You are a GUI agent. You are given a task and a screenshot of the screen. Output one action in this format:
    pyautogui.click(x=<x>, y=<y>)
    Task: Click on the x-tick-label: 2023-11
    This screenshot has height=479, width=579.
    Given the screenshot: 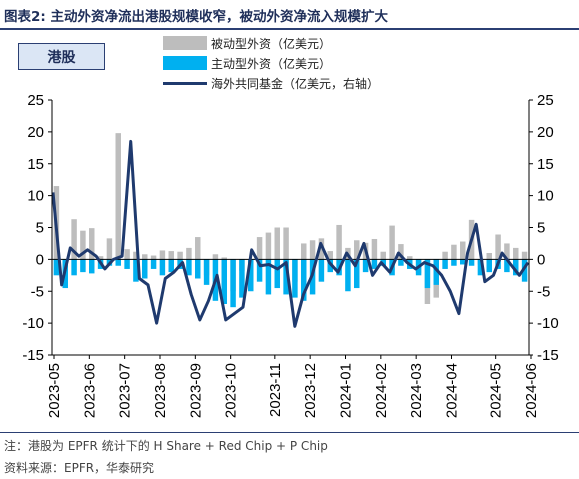 What is the action you would take?
    pyautogui.click(x=275, y=390)
    